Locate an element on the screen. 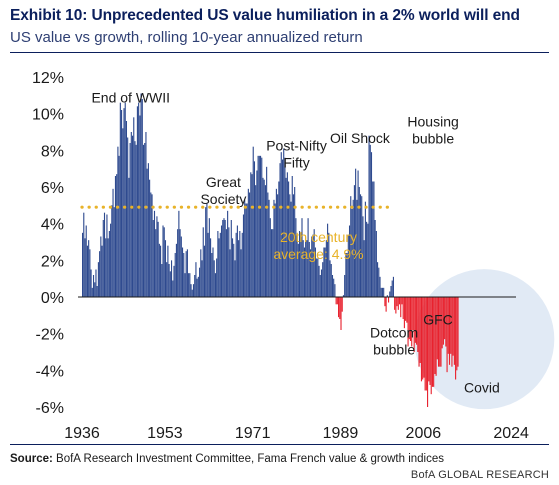 This screenshot has height=485, width=559. annotation-line: bubble is located at coordinates (394, 349).